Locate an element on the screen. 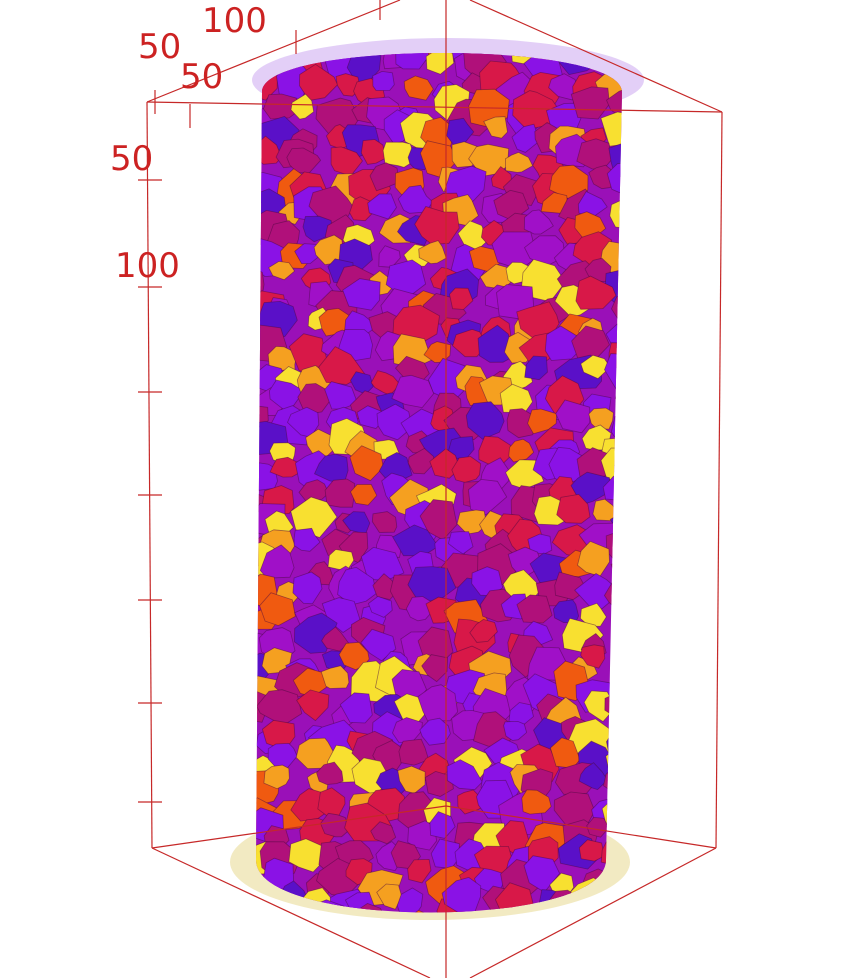 This screenshot has height=978, width=864. y-axis-label: 50 is located at coordinates (159, 47).